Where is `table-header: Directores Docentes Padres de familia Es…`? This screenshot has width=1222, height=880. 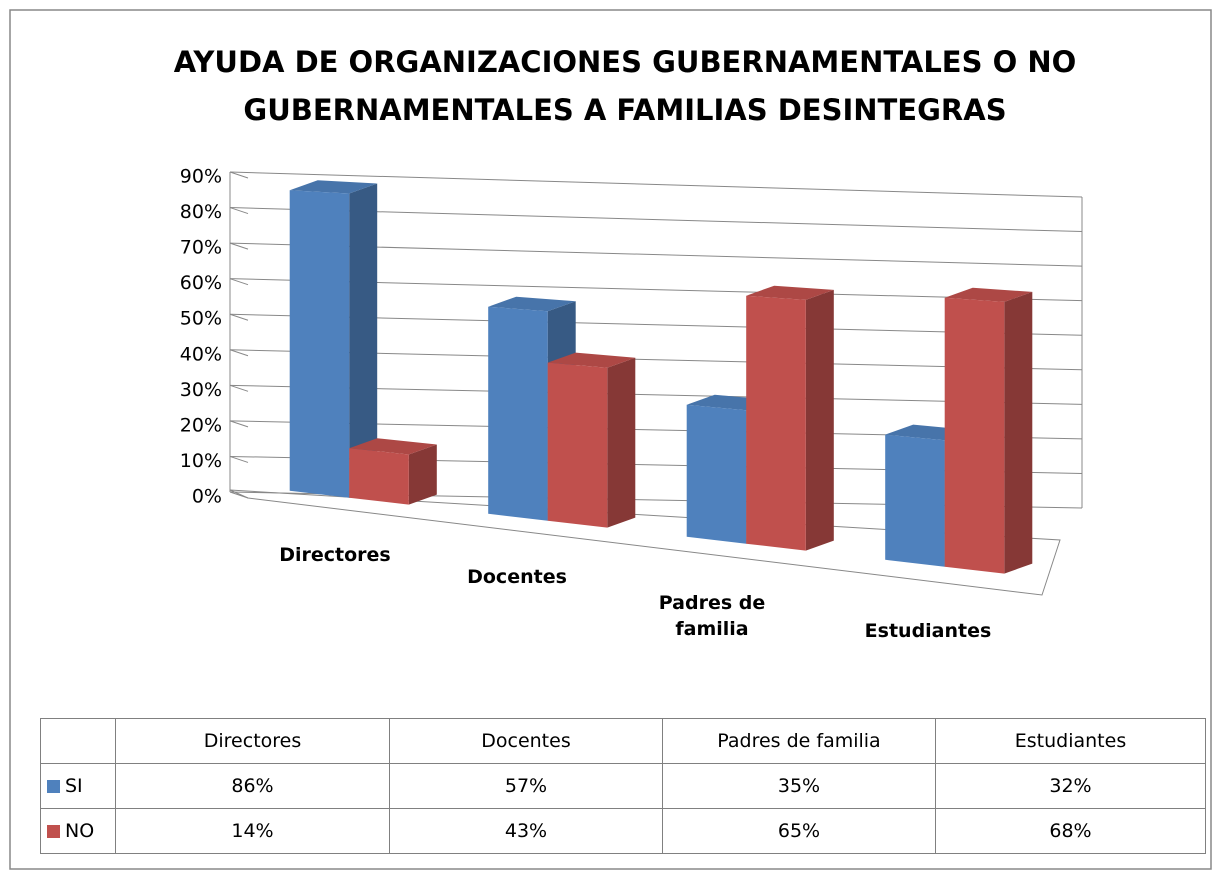 table-header: Directores Docentes Padres de familia Es… is located at coordinates (623, 741).